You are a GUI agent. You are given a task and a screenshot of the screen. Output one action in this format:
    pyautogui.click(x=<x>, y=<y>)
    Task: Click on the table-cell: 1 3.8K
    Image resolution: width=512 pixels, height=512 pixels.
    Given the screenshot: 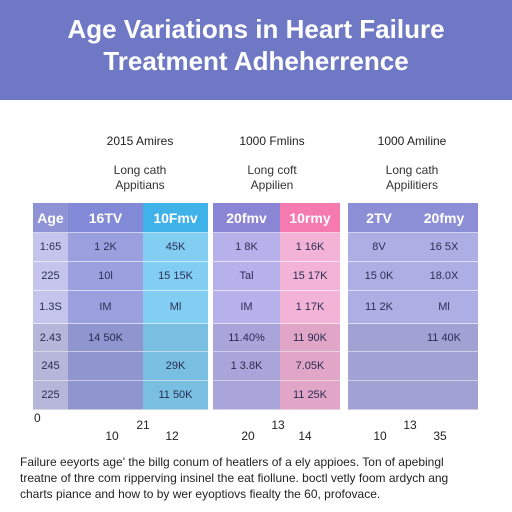 What is the action you would take?
    pyautogui.click(x=246, y=366)
    